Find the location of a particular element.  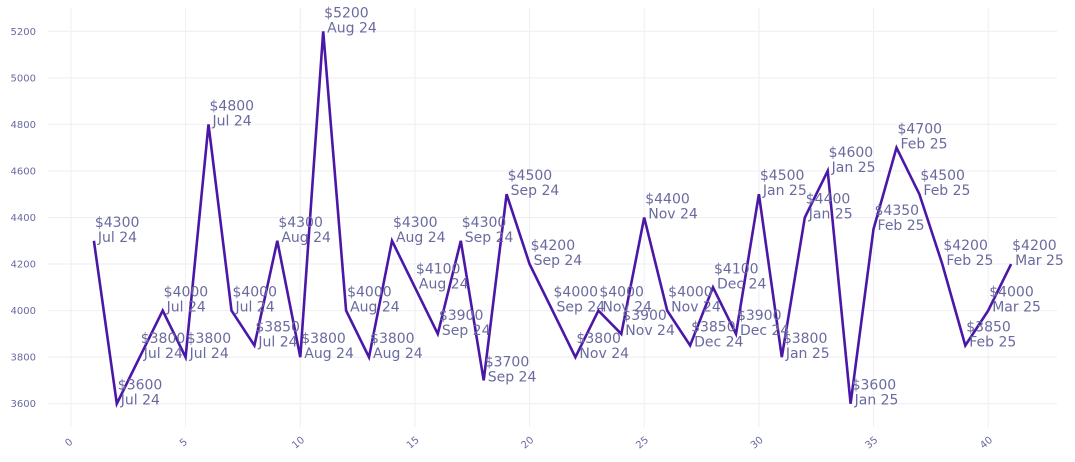

data-label: $4600 Jan 25 is located at coordinates (852, 160).